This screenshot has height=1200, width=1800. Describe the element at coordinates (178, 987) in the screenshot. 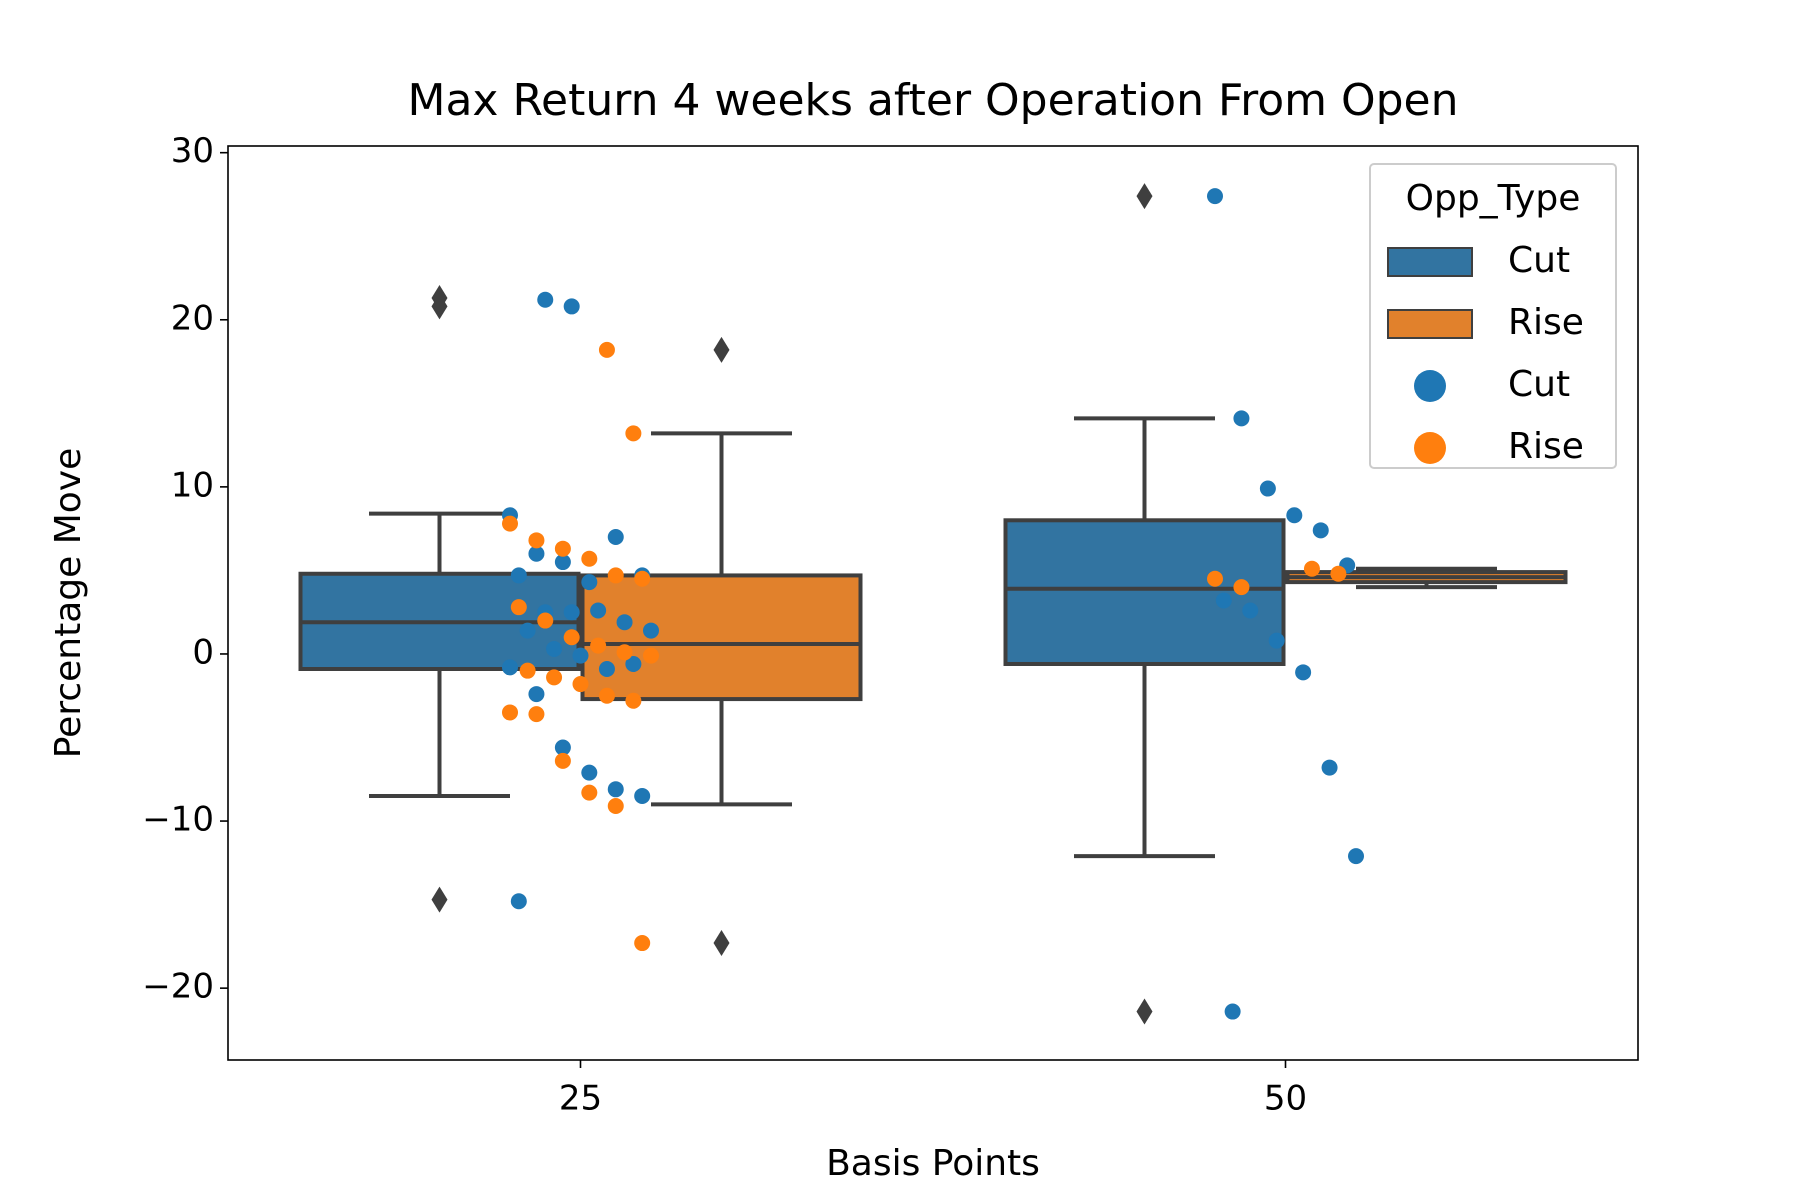

I see `y-tick-label: −20` at that location.